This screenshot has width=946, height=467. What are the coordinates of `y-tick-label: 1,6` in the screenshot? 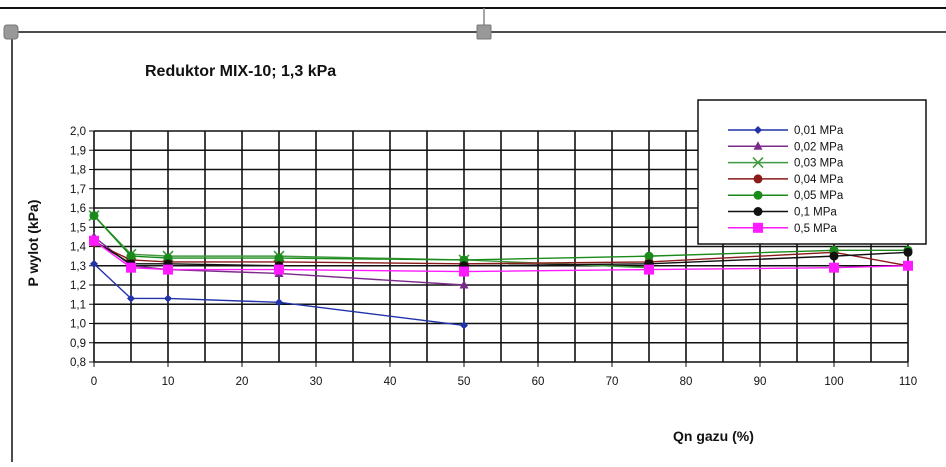 It's located at (78, 209).